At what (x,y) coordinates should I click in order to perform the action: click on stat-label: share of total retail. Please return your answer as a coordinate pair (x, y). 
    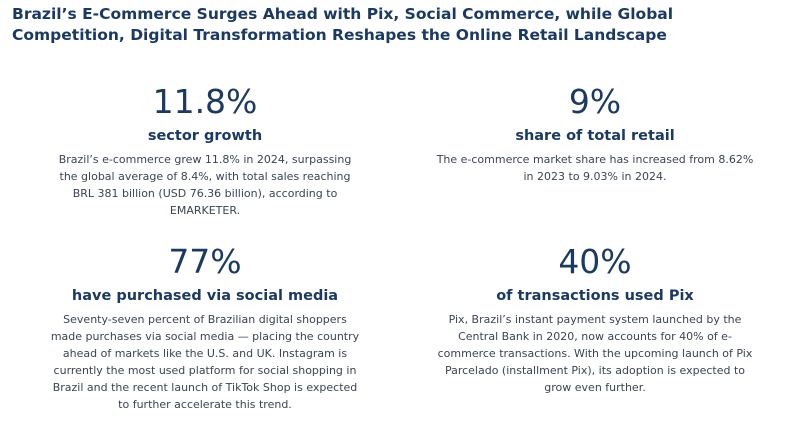
    Looking at the image, I should click on (595, 136).